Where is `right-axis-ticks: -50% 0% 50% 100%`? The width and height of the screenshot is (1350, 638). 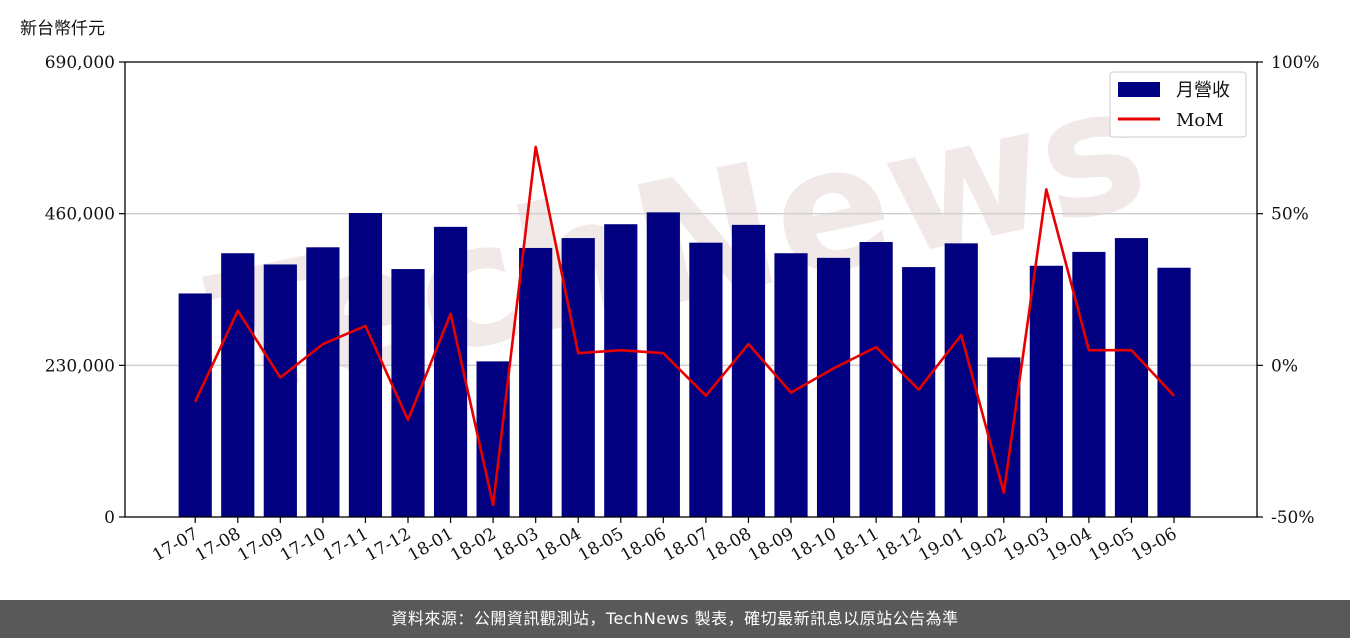 right-axis-ticks: -50% 0% 50% 100% is located at coordinates (1288, 290).